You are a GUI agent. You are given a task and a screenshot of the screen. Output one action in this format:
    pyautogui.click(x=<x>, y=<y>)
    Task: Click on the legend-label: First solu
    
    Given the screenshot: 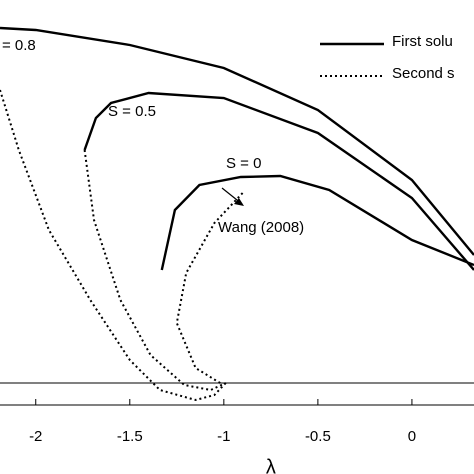 What is the action you would take?
    pyautogui.click(x=422, y=41)
    